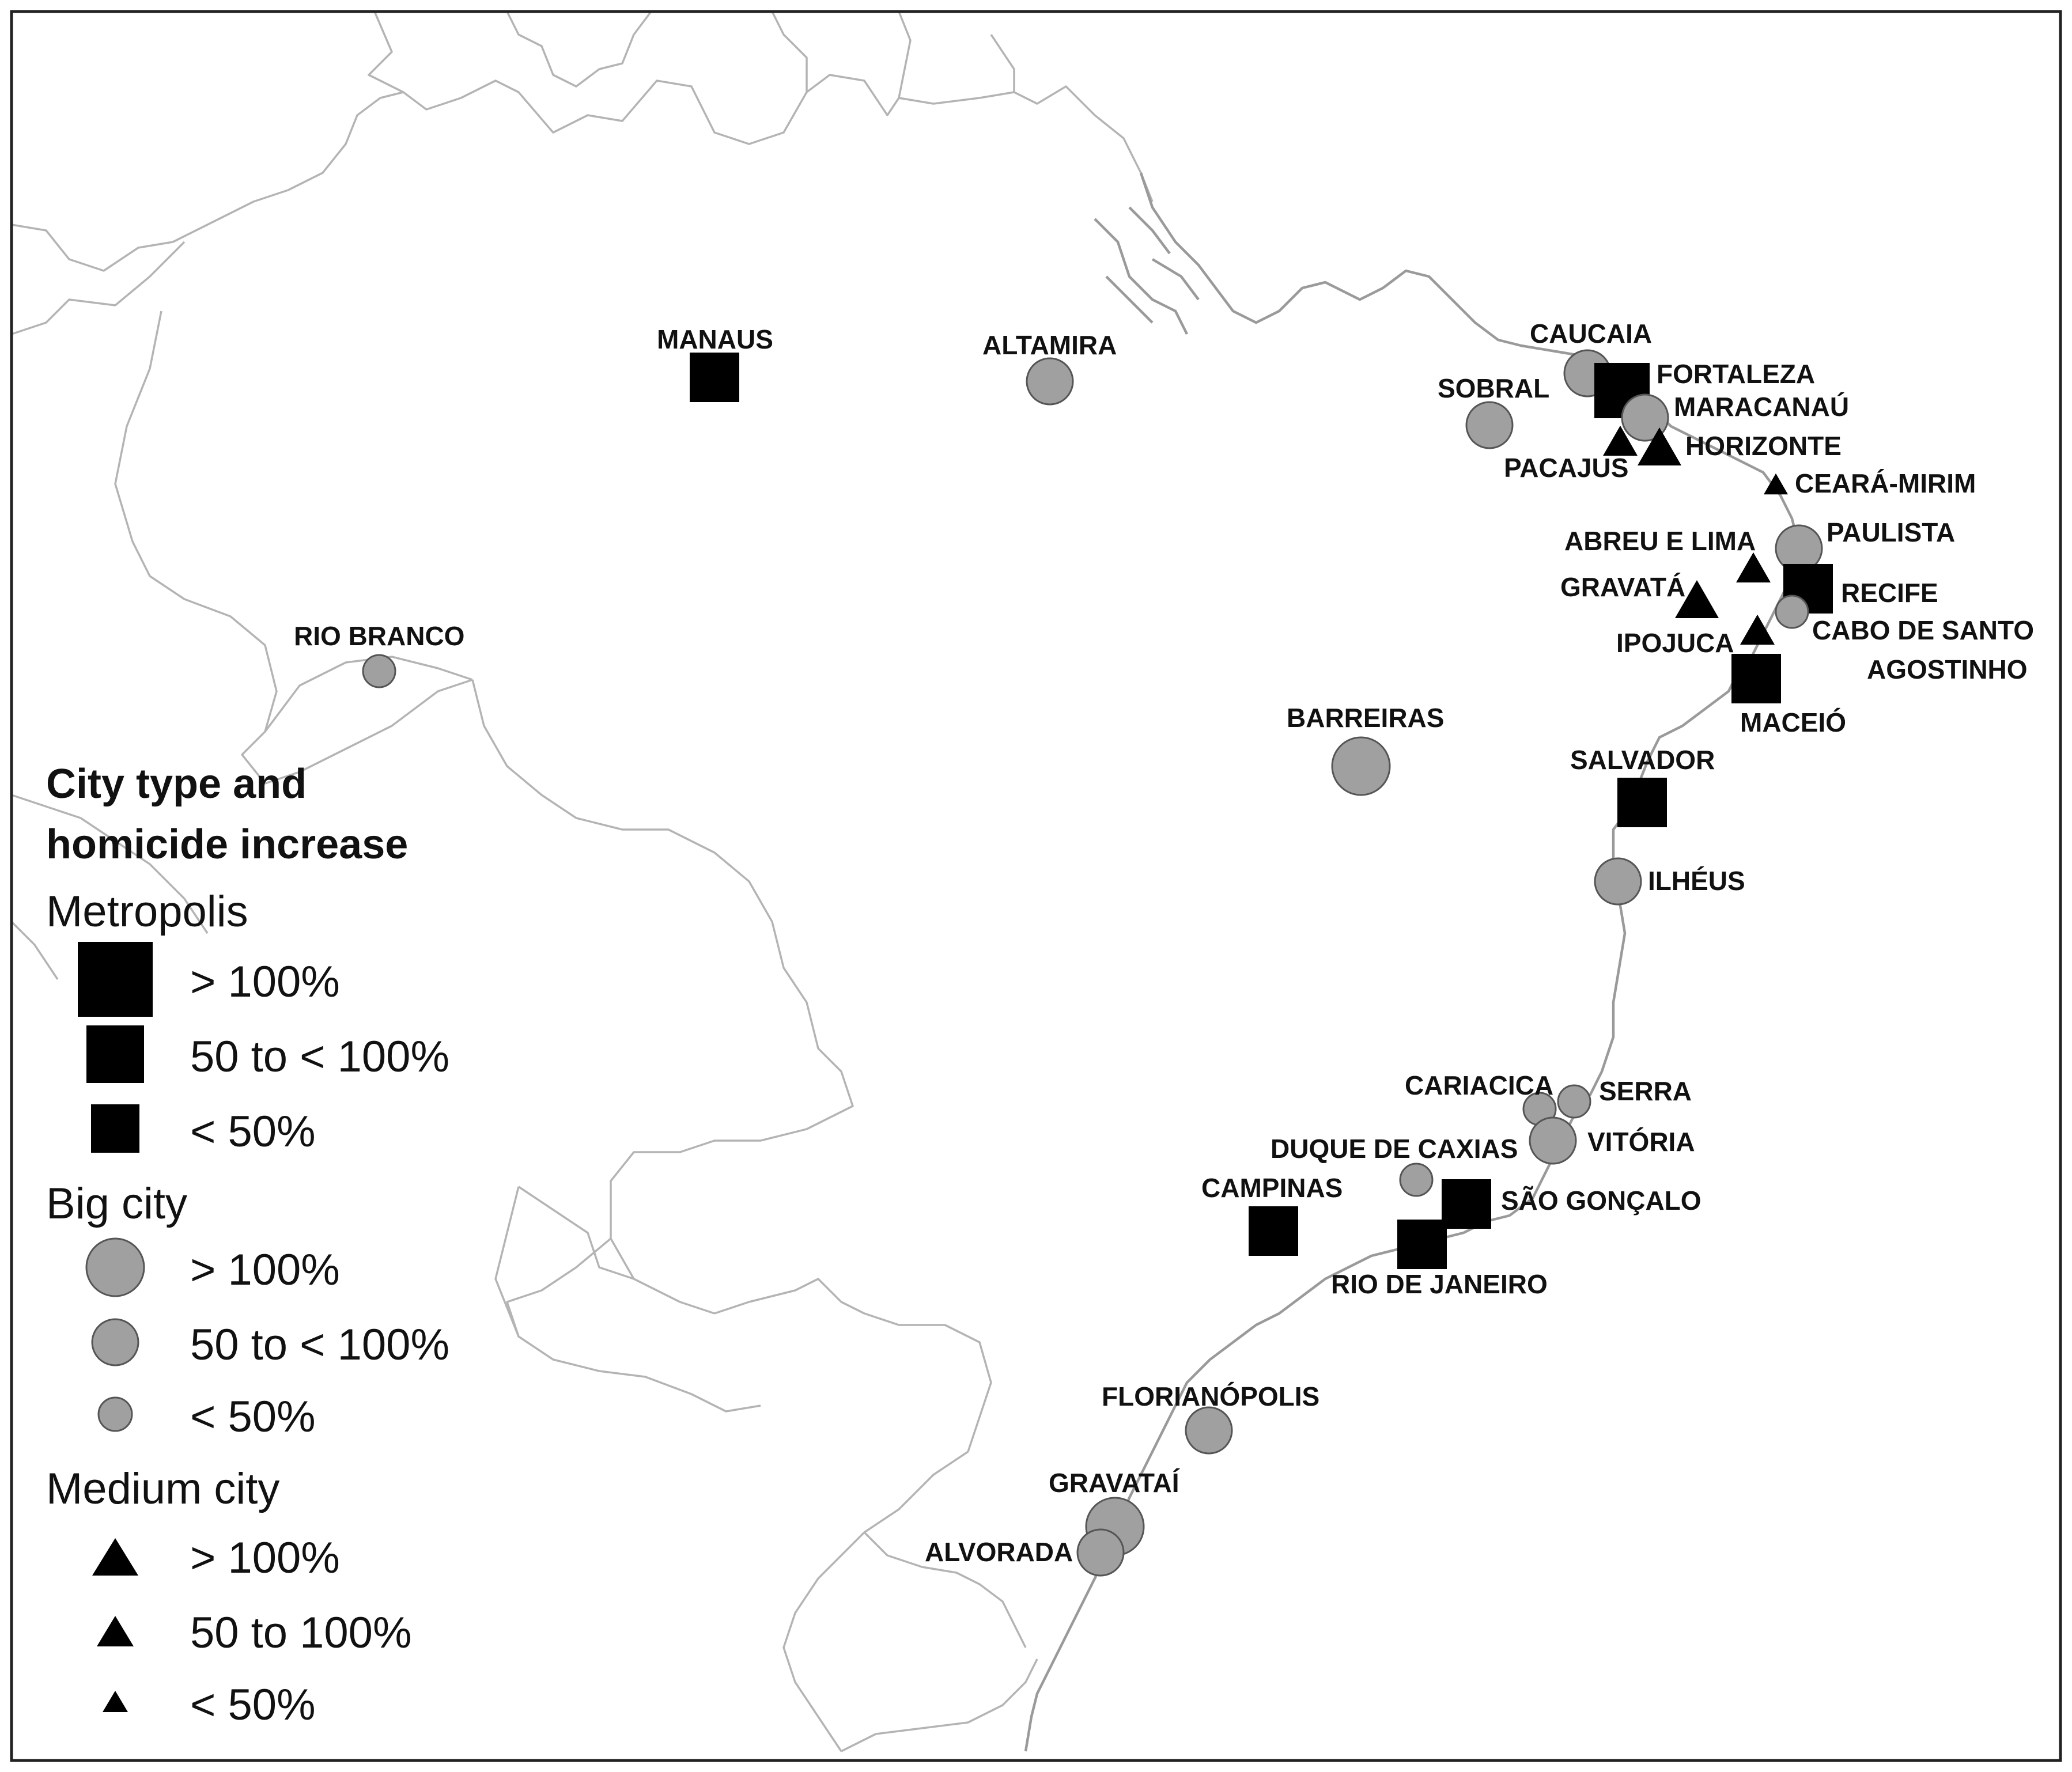  Describe the element at coordinates (253, 1416) in the screenshot. I see `legend-big-city-item-3: < 50%` at that location.